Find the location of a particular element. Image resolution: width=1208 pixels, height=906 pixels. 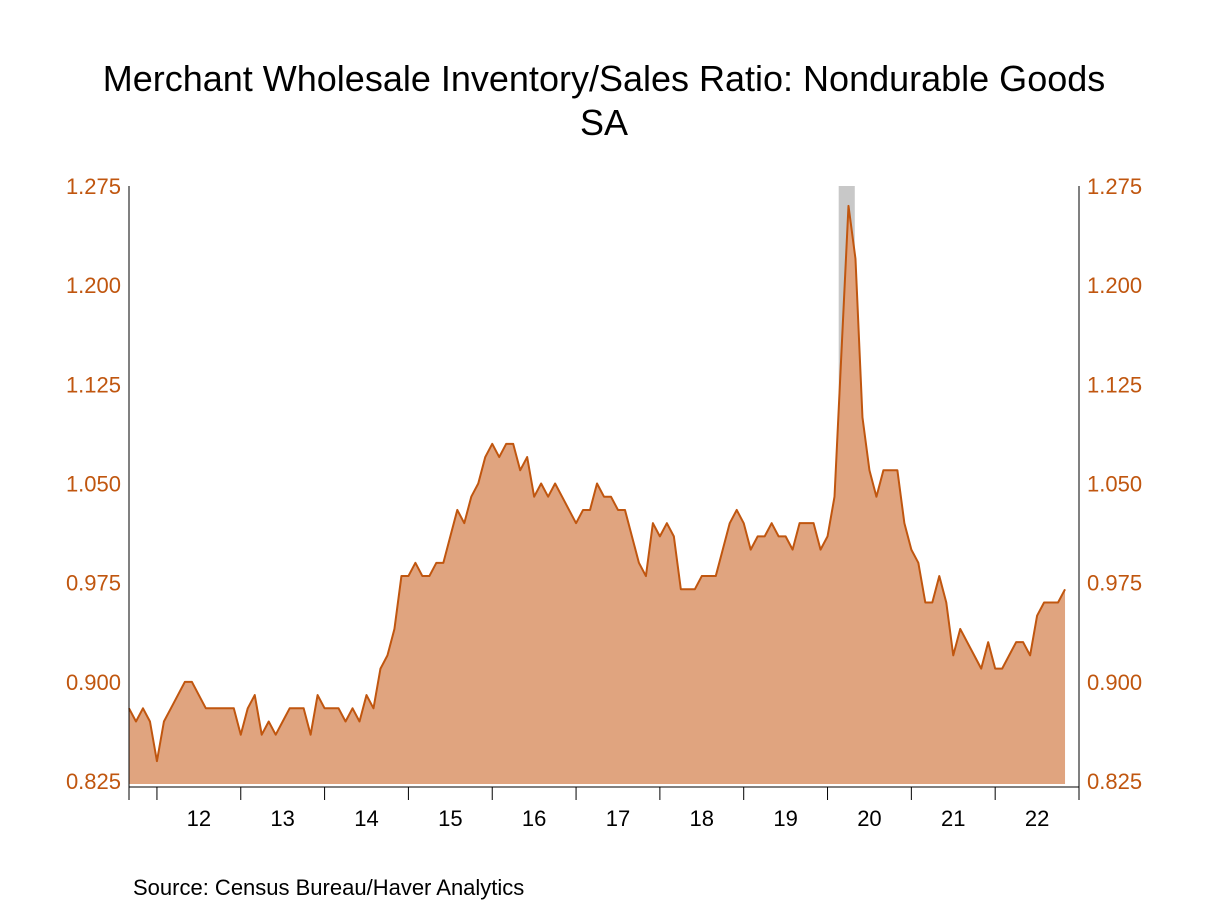

y-tick-label-left: 0.975 is located at coordinates (93, 583).